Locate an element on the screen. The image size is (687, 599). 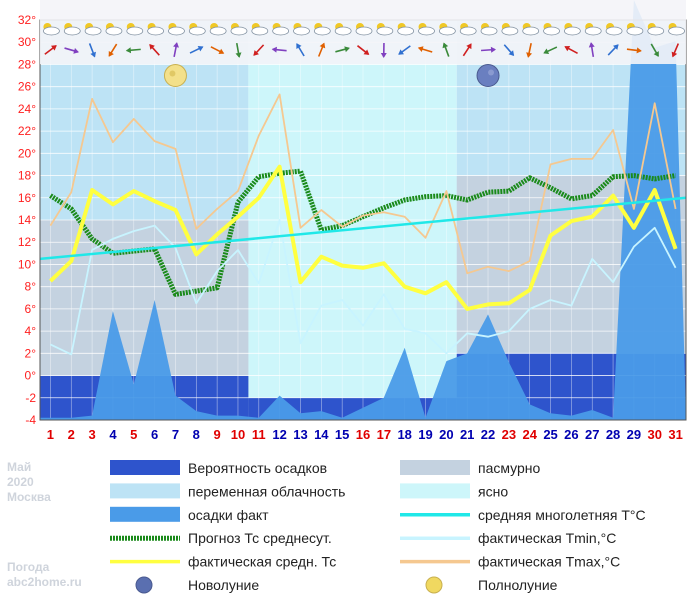
legend-label: ясно is located at coordinates (493, 491).